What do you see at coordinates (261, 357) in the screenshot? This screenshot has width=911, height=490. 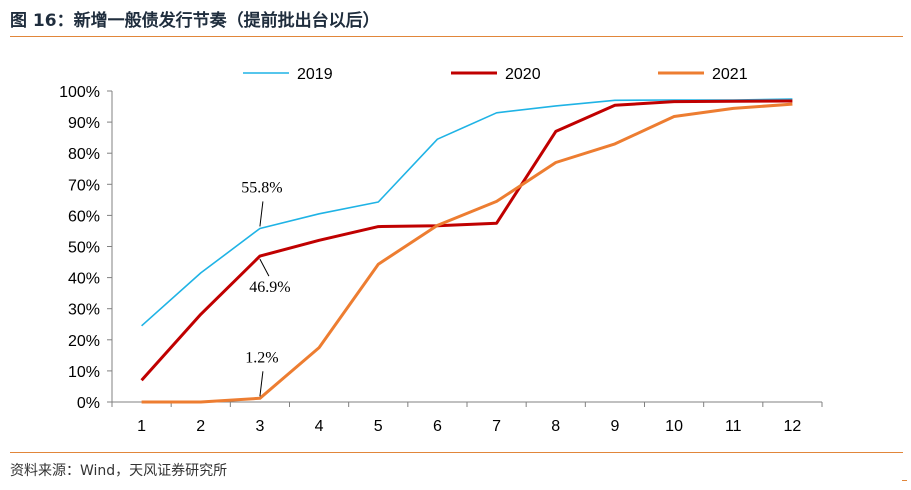 I see `annotation-label: 1.2%` at bounding box center [261, 357].